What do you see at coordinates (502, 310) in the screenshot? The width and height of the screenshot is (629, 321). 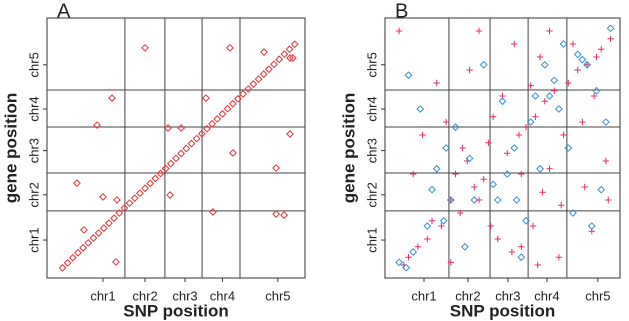 I see `x-axis-label: SNP position` at bounding box center [502, 310].